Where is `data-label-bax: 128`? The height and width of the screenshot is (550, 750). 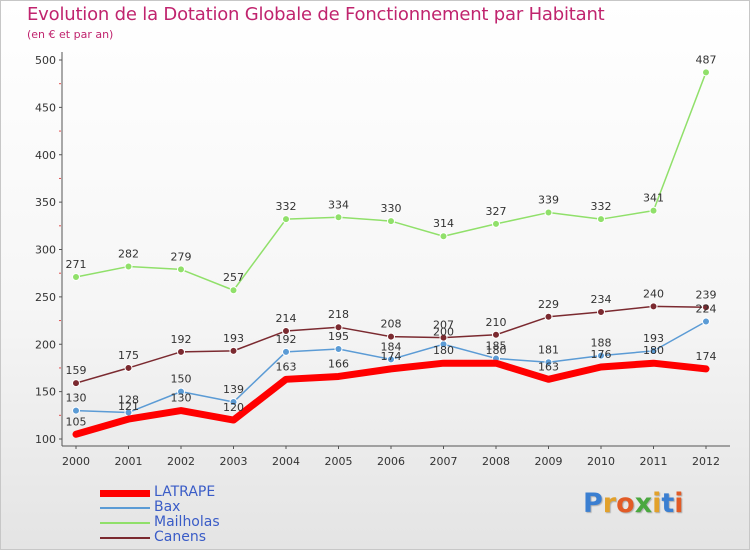
data-label-bax: 128 is located at coordinates (128, 399).